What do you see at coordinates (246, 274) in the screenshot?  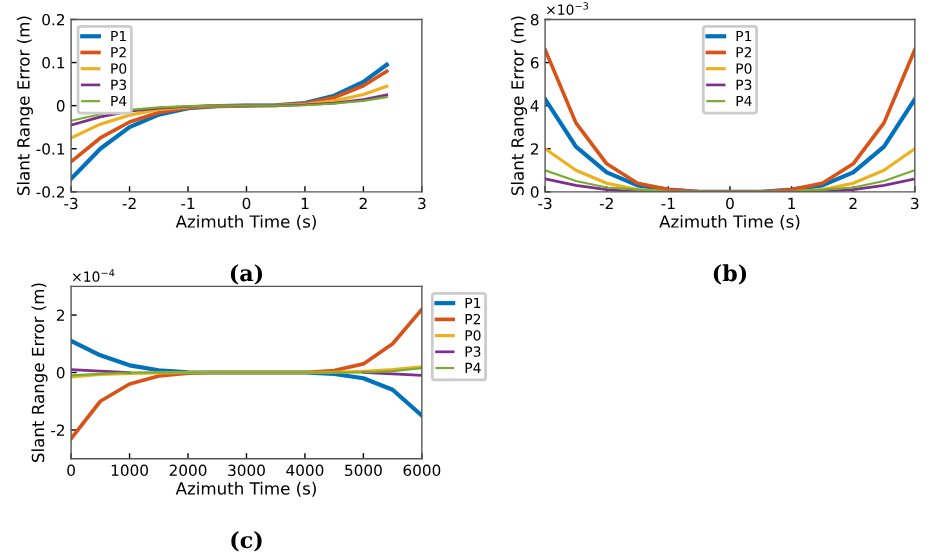 I see `text: (a)` at bounding box center [246, 274].